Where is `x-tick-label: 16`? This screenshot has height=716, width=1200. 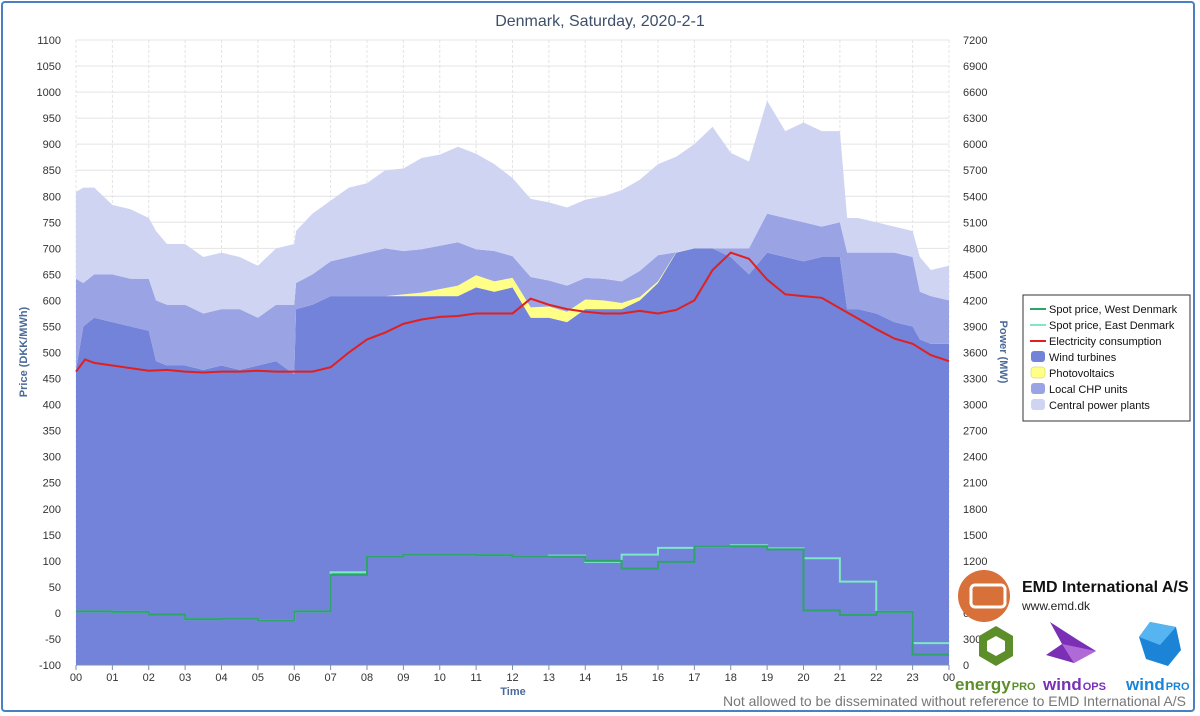
x-tick-label: 16 is located at coordinates (658, 678).